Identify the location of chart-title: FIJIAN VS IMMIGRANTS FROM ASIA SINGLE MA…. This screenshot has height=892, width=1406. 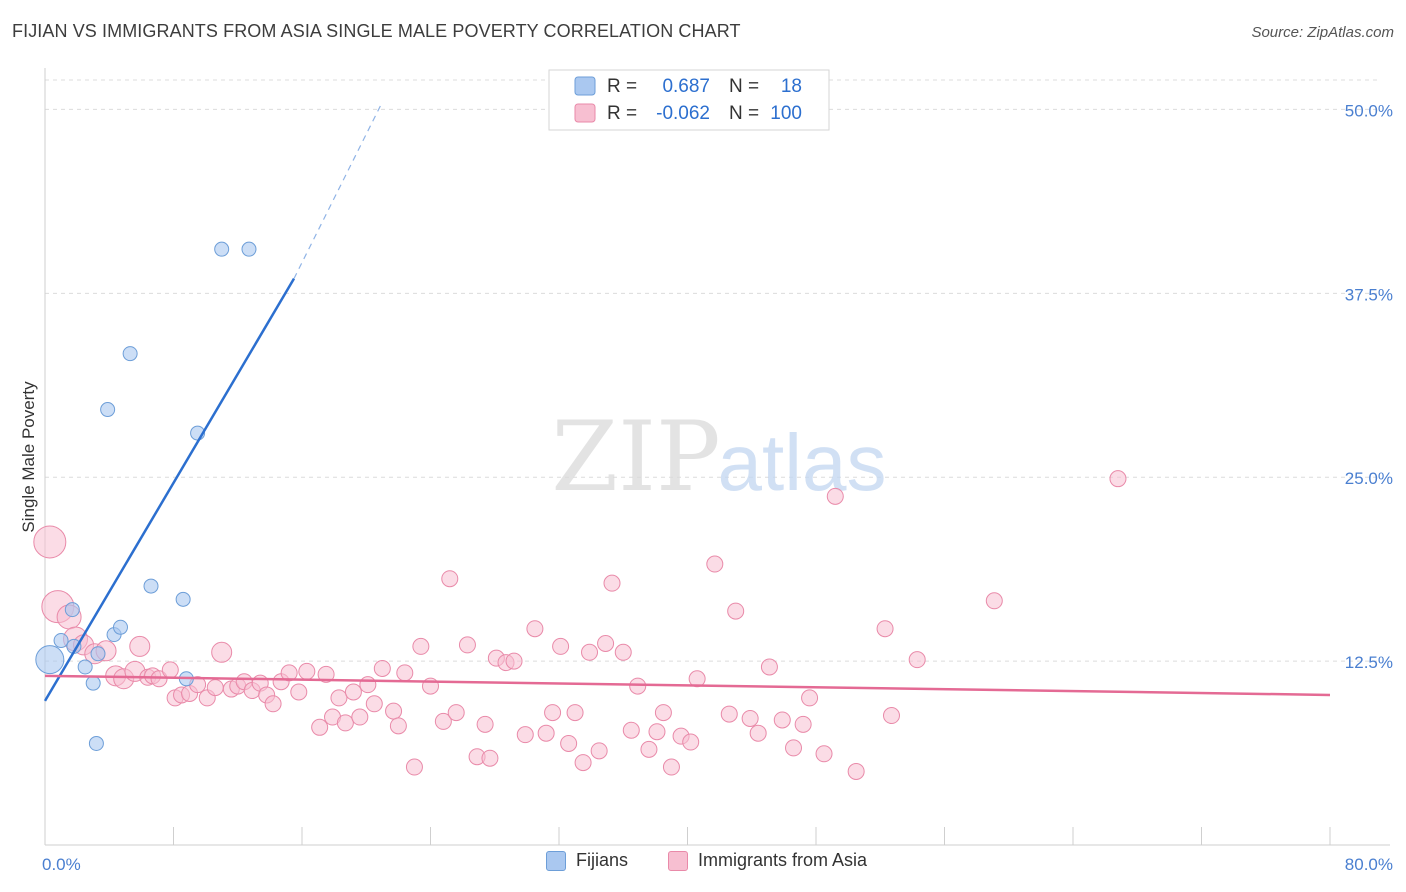
(376, 31).